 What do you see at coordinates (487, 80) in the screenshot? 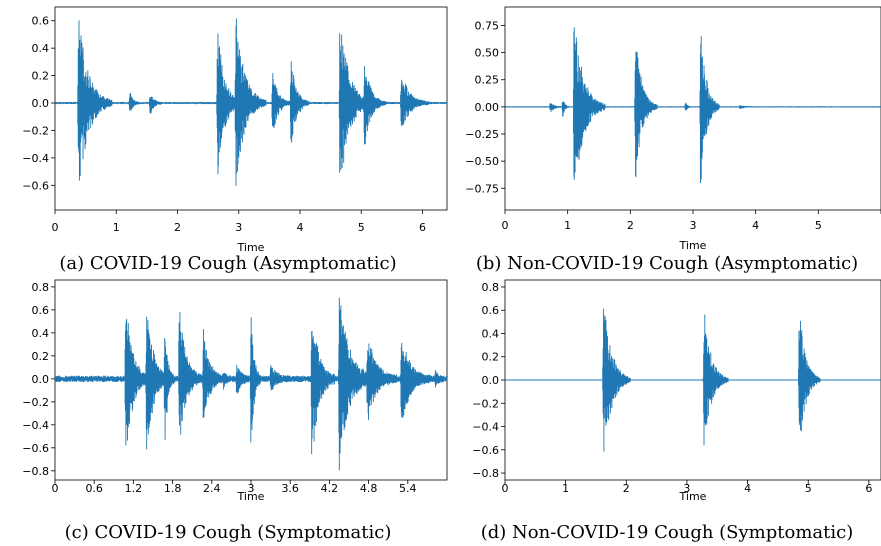
I see `y-tick-label: 0.25` at bounding box center [487, 80].